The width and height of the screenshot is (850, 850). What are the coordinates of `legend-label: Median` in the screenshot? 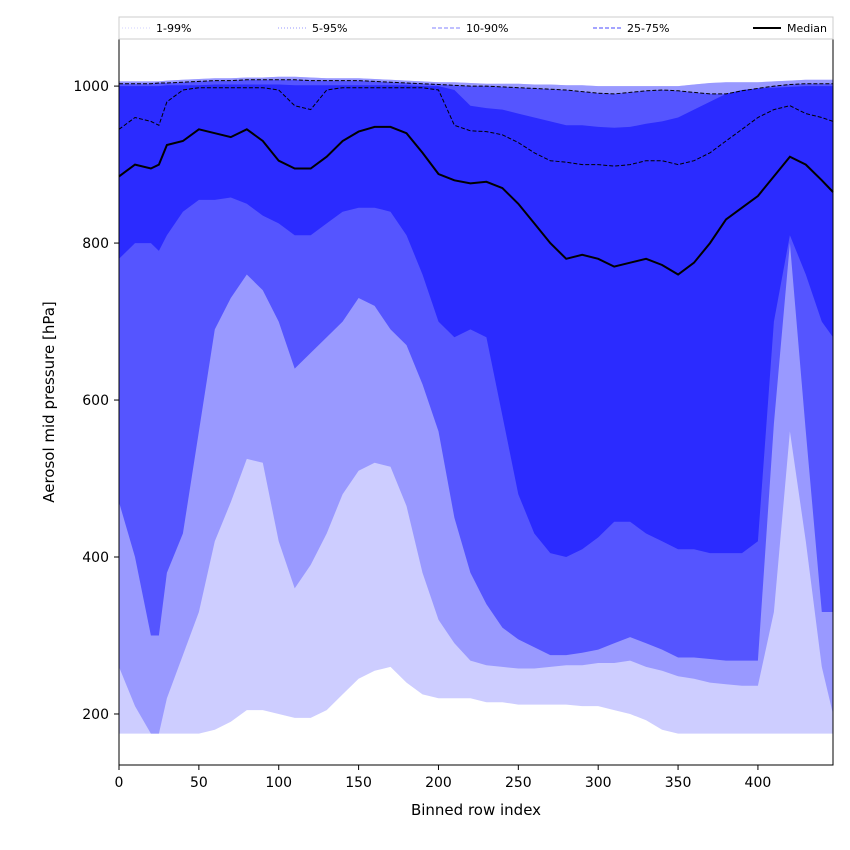 It's located at (807, 28).